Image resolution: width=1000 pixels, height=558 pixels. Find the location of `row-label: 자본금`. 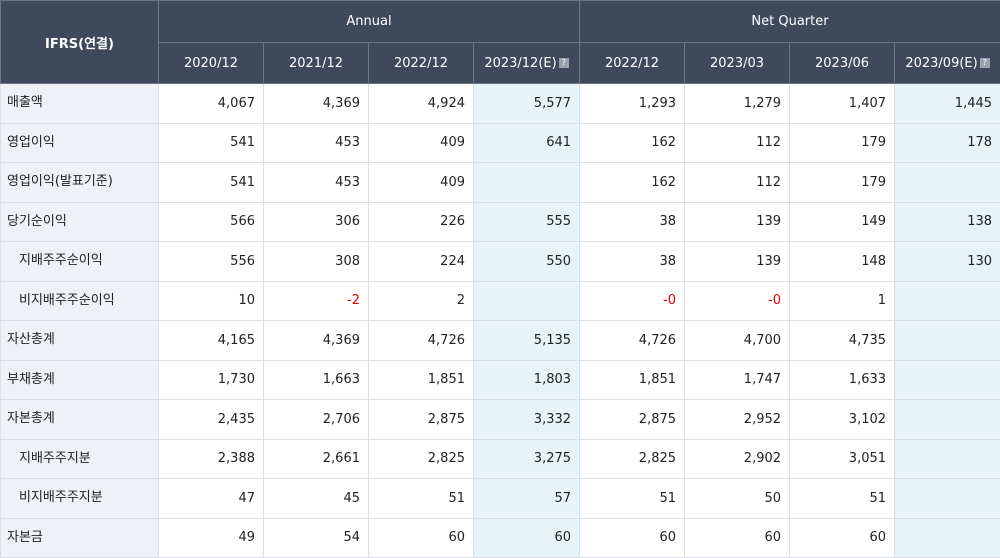

row-label: 자본금 is located at coordinates (80, 538).